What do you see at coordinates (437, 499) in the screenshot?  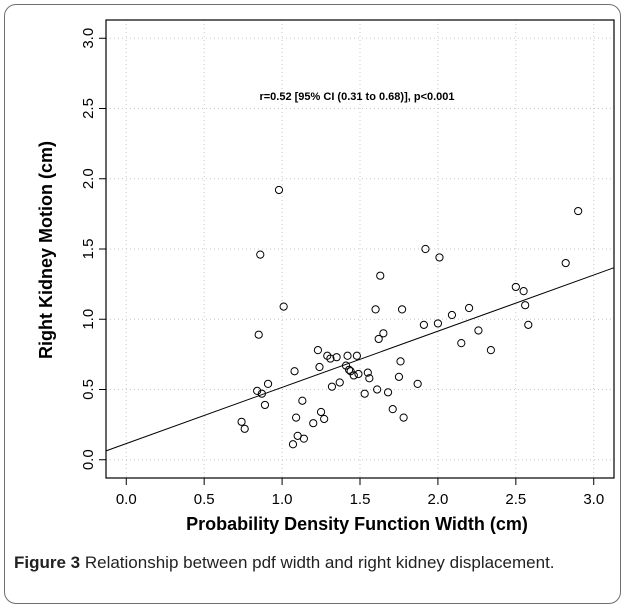 I see `x-tick-label: 2.0` at bounding box center [437, 499].